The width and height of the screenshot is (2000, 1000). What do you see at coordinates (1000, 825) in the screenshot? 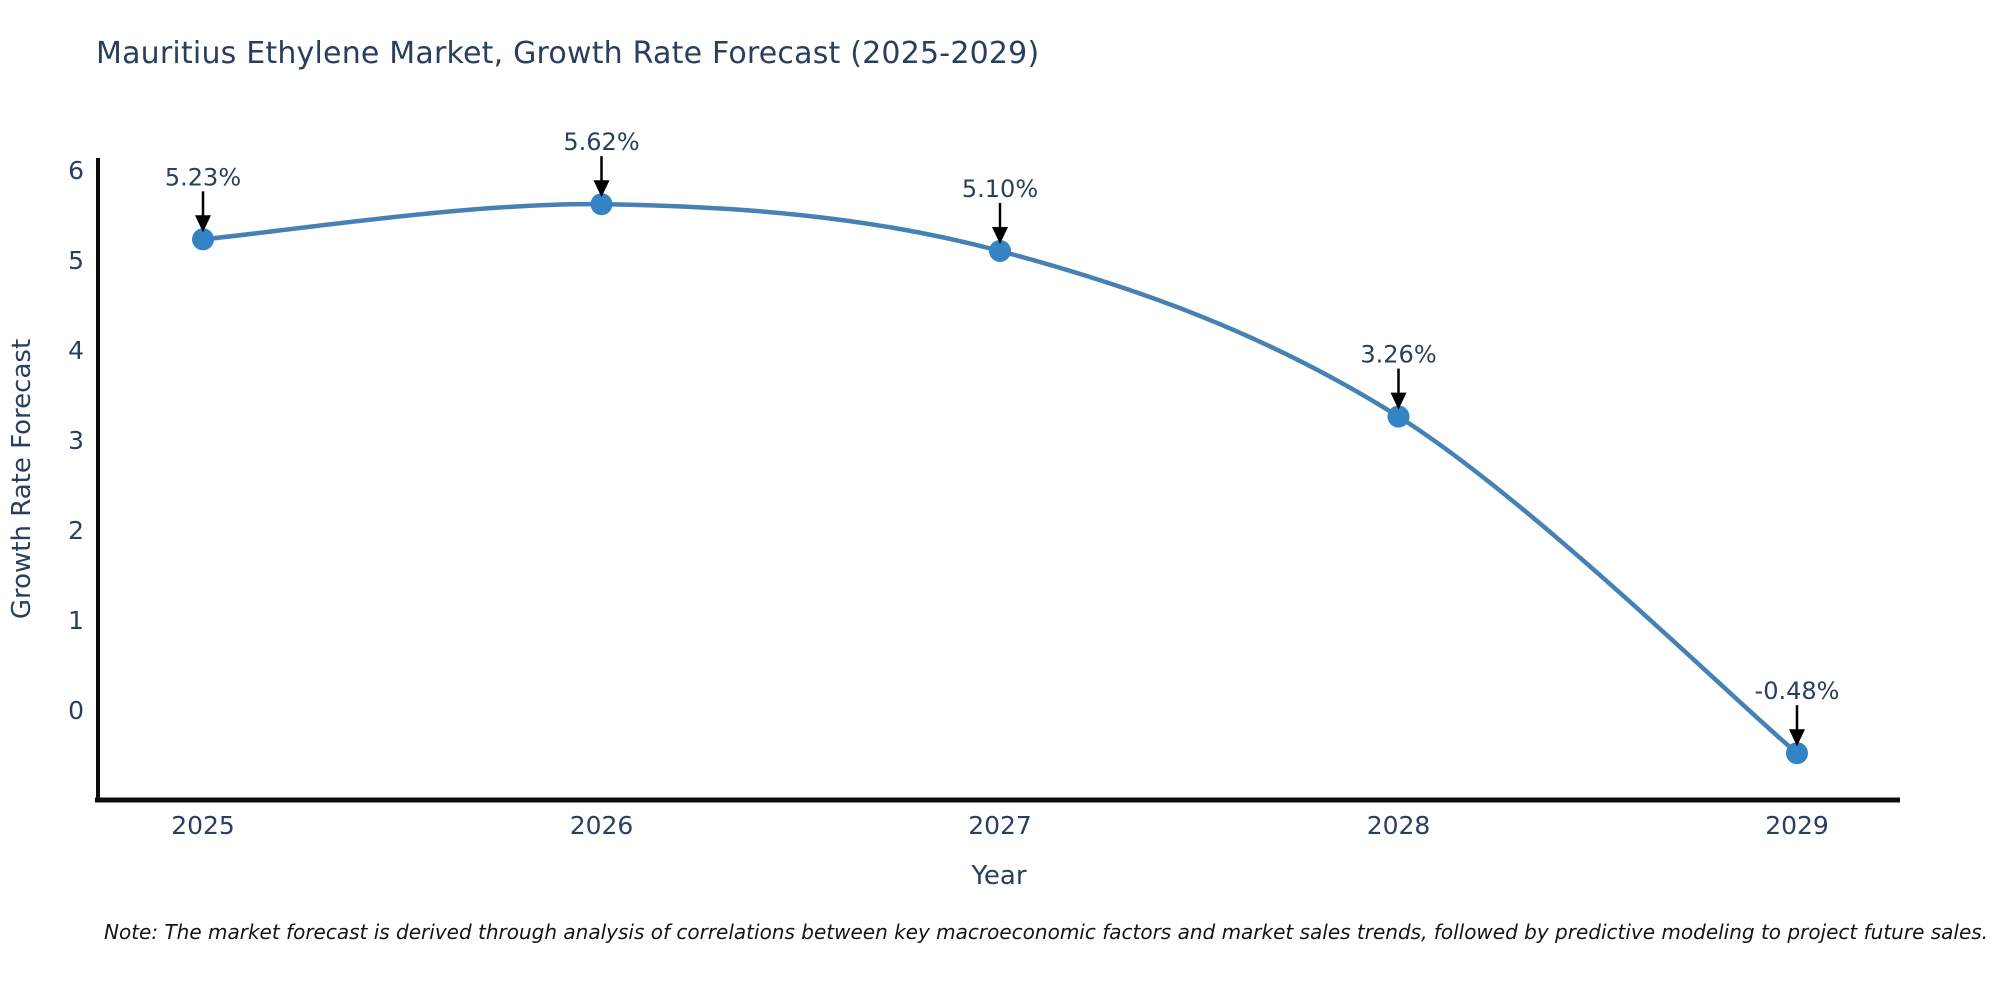
I see `x-tick-label: 2027` at bounding box center [1000, 825].